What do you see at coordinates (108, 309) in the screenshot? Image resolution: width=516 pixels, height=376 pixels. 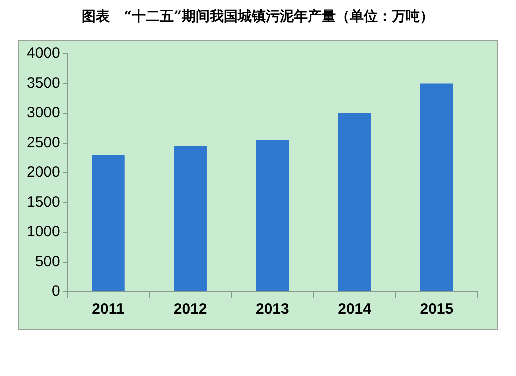 I see `x-tick-label: 2011` at bounding box center [108, 309].